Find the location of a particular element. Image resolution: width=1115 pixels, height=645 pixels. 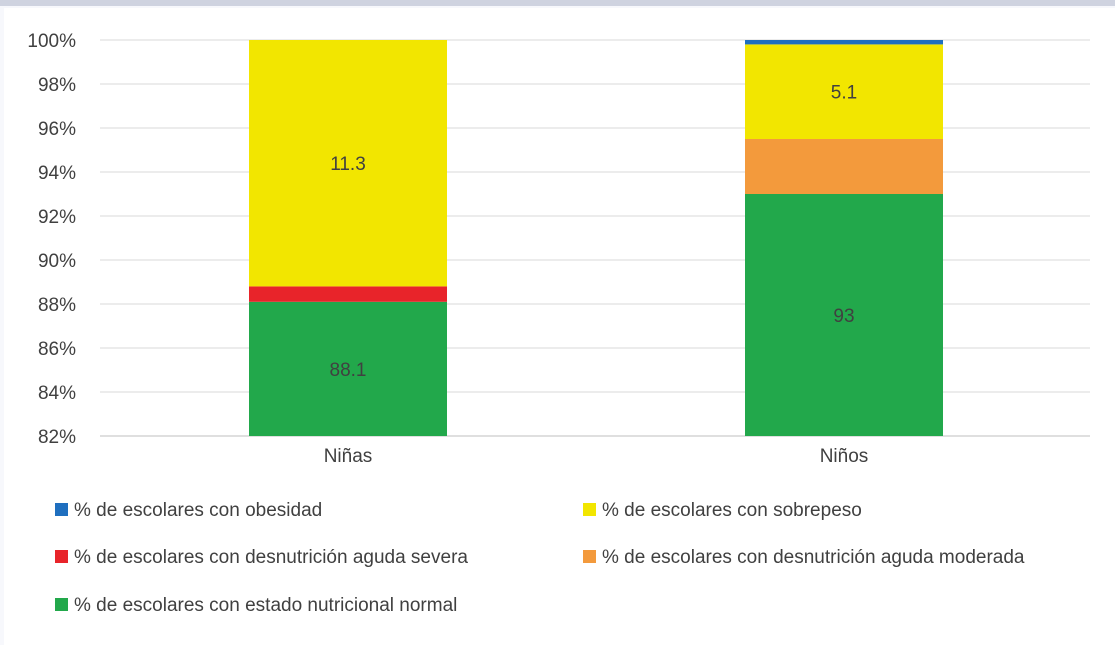

x-axis: Niñas Niños is located at coordinates (596, 456).